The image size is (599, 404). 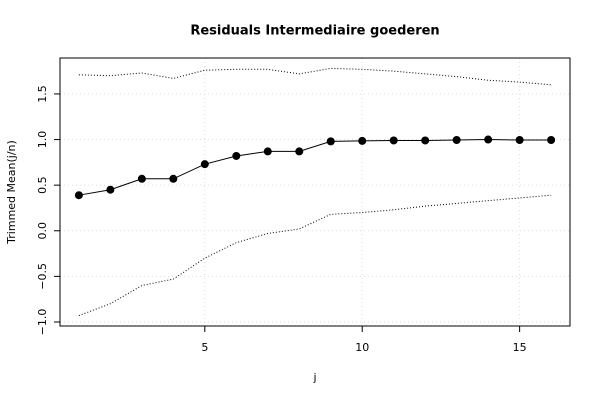 What do you see at coordinates (314, 31) in the screenshot?
I see `chart-title: Residuals Intermediaire goederen` at bounding box center [314, 31].